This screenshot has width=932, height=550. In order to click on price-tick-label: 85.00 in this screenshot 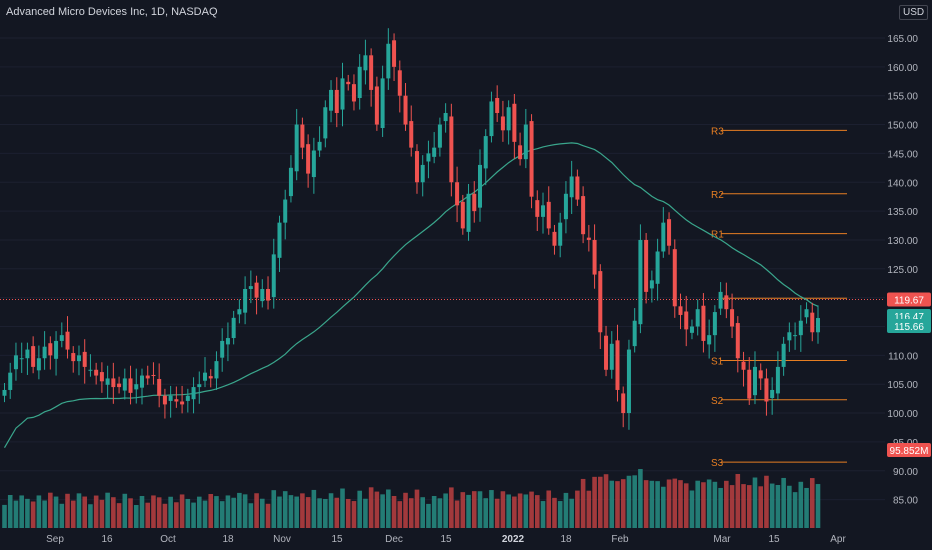, I will do `click(905, 501)`.